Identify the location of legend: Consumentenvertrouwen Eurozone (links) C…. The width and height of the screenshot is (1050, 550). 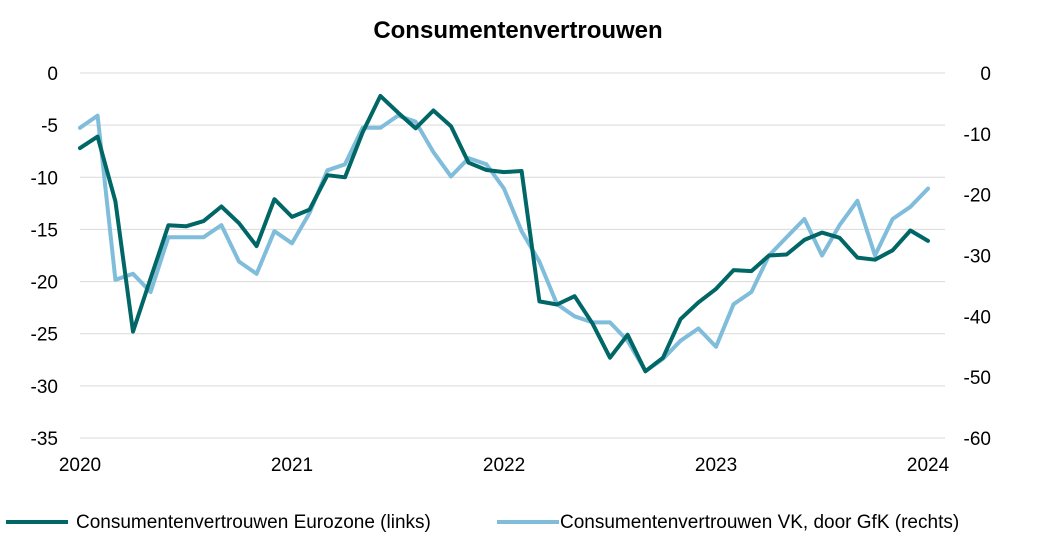
(482, 522).